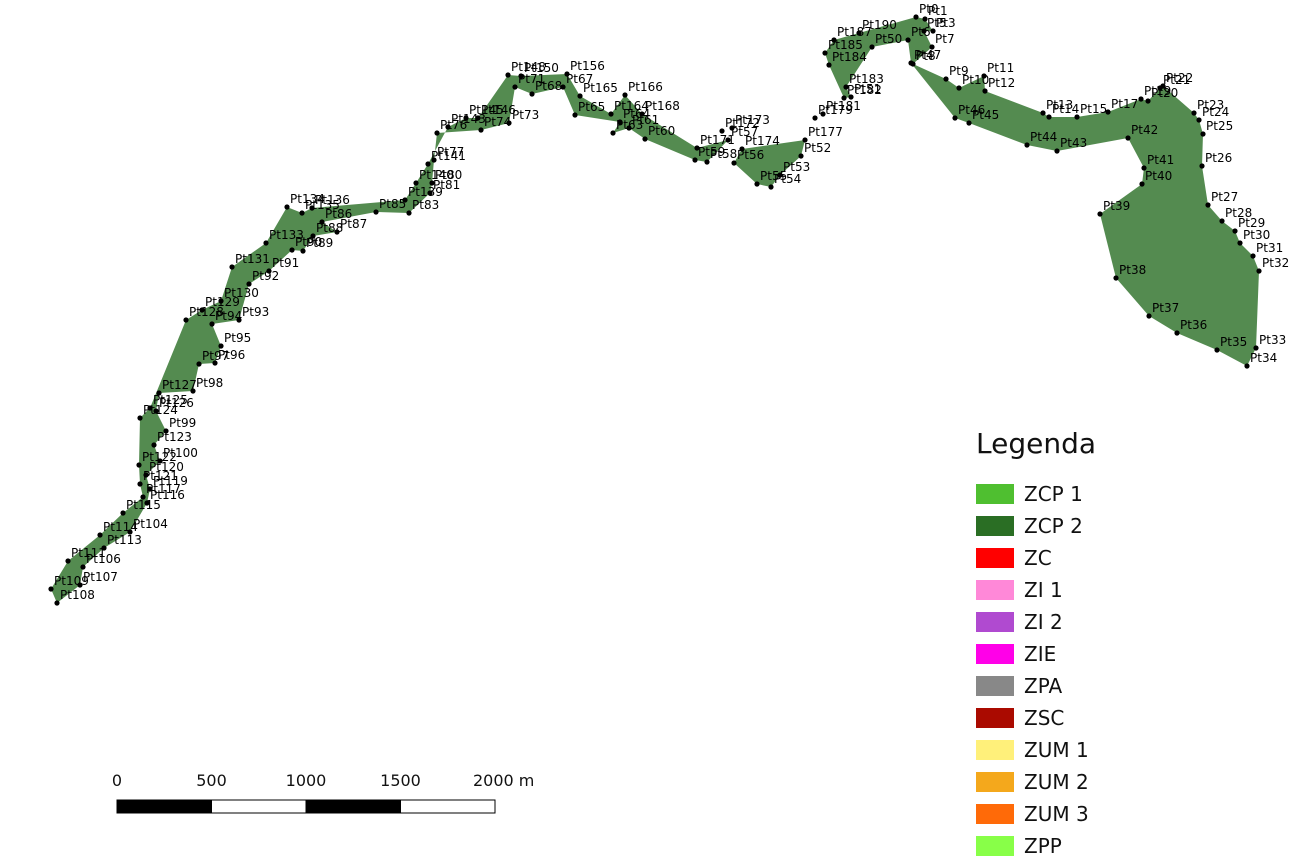  I want to click on legend-label: ZPA, so click(1043, 686).